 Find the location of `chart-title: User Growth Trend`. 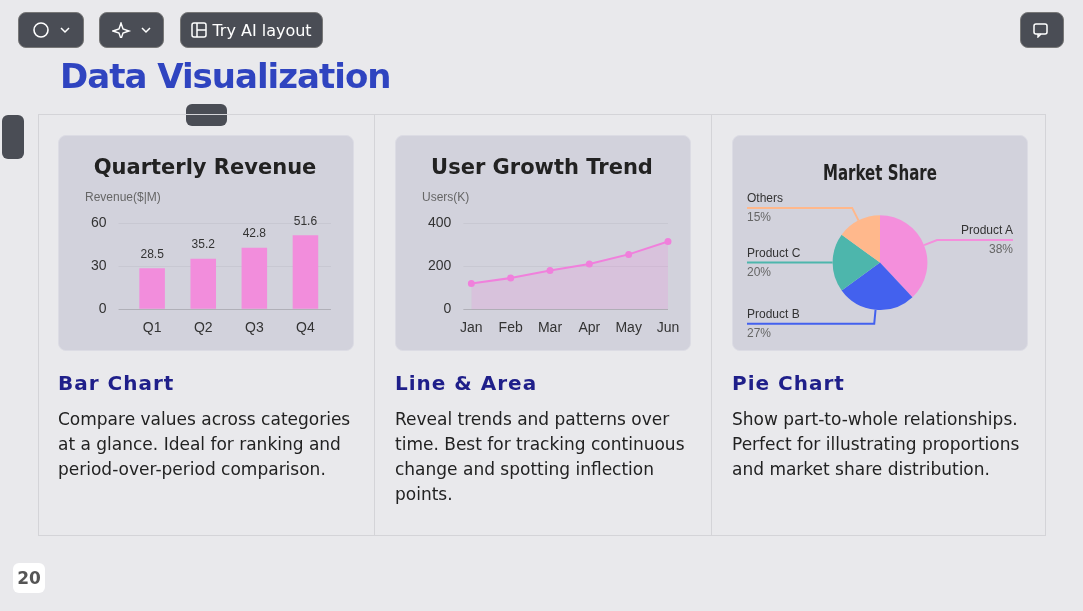

chart-title: User Growth Trend is located at coordinates (542, 167).